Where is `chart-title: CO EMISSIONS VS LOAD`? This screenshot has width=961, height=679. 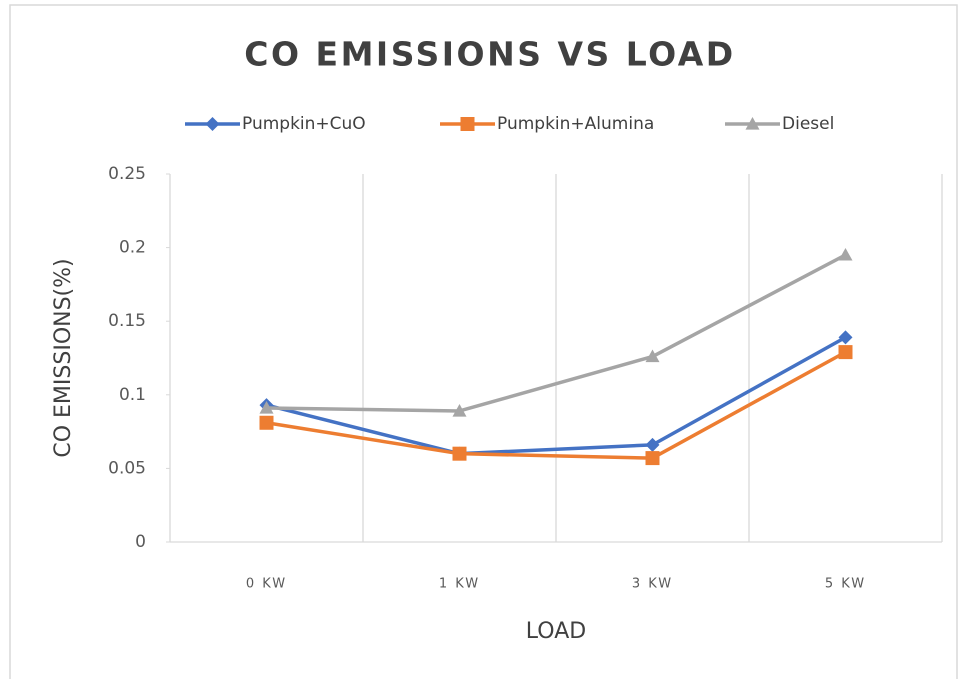
chart-title: CO EMISSIONS VS LOAD is located at coordinates (489, 54).